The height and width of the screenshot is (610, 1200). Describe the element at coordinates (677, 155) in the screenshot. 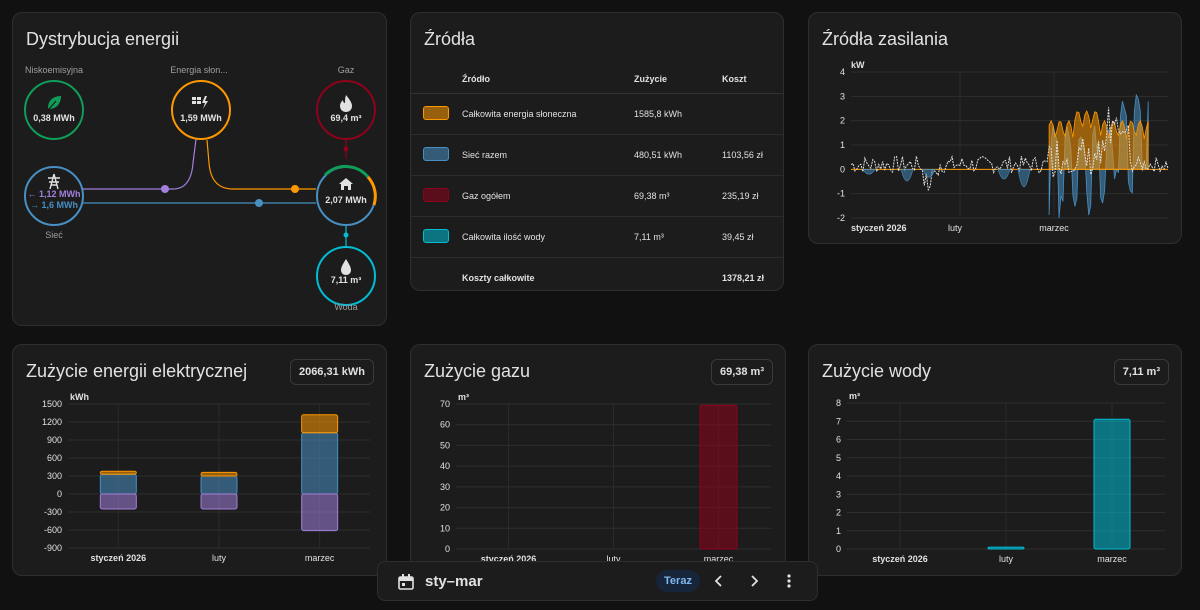

I see `source-usage: 480,51 kWh` at that location.